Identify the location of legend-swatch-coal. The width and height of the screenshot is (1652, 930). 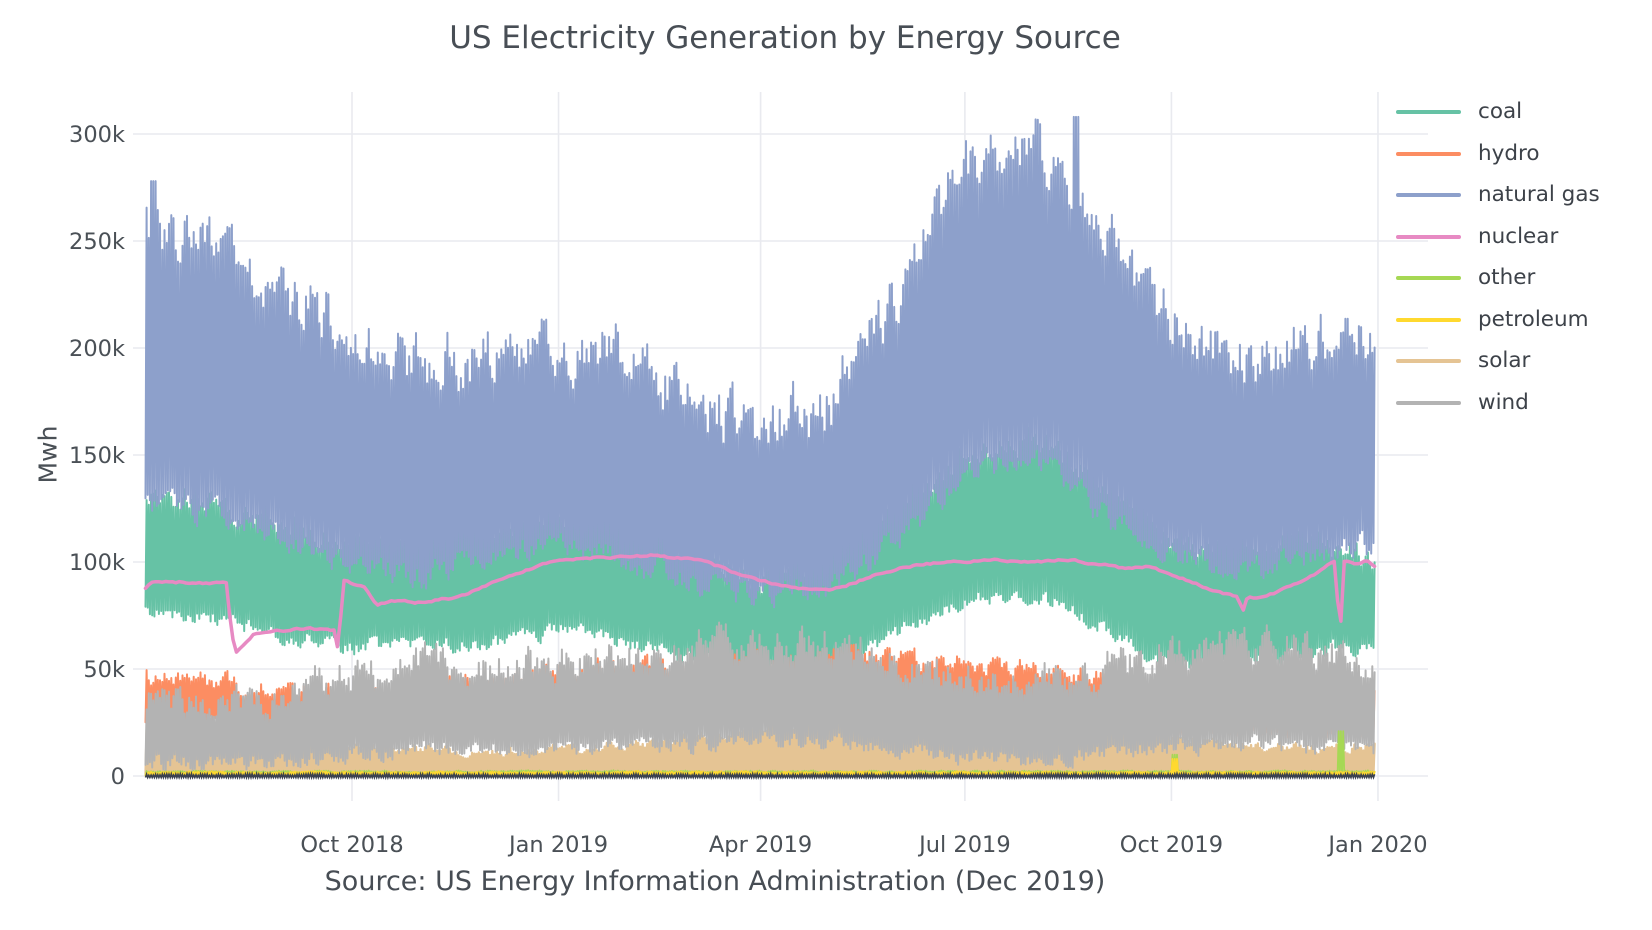
(1428, 112).